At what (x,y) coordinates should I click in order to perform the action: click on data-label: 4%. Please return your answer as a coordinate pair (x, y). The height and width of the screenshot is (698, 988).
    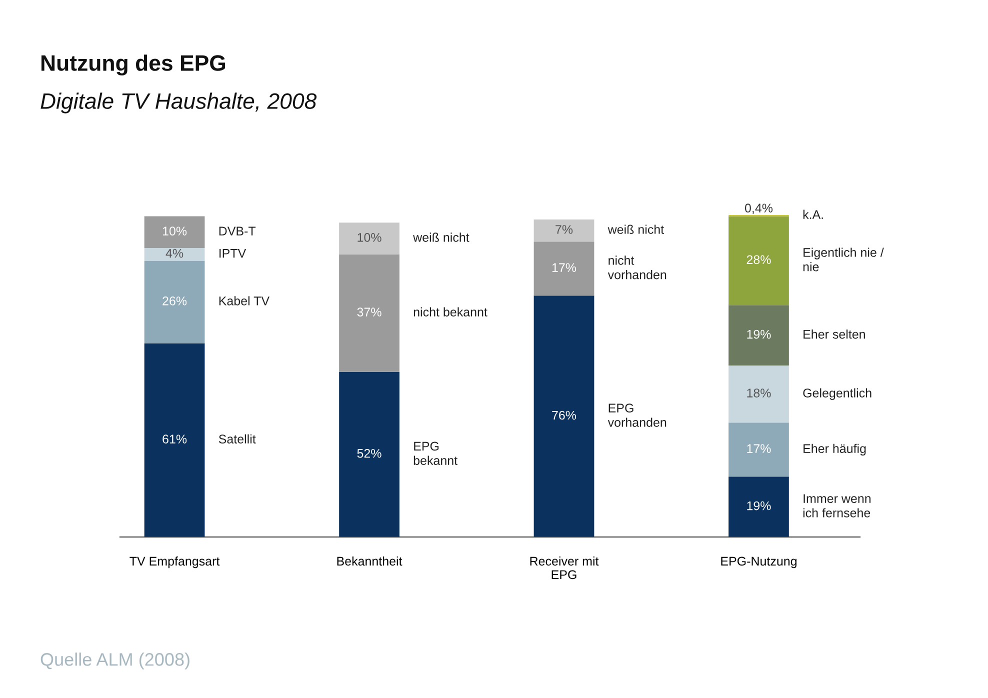
    Looking at the image, I should click on (175, 253).